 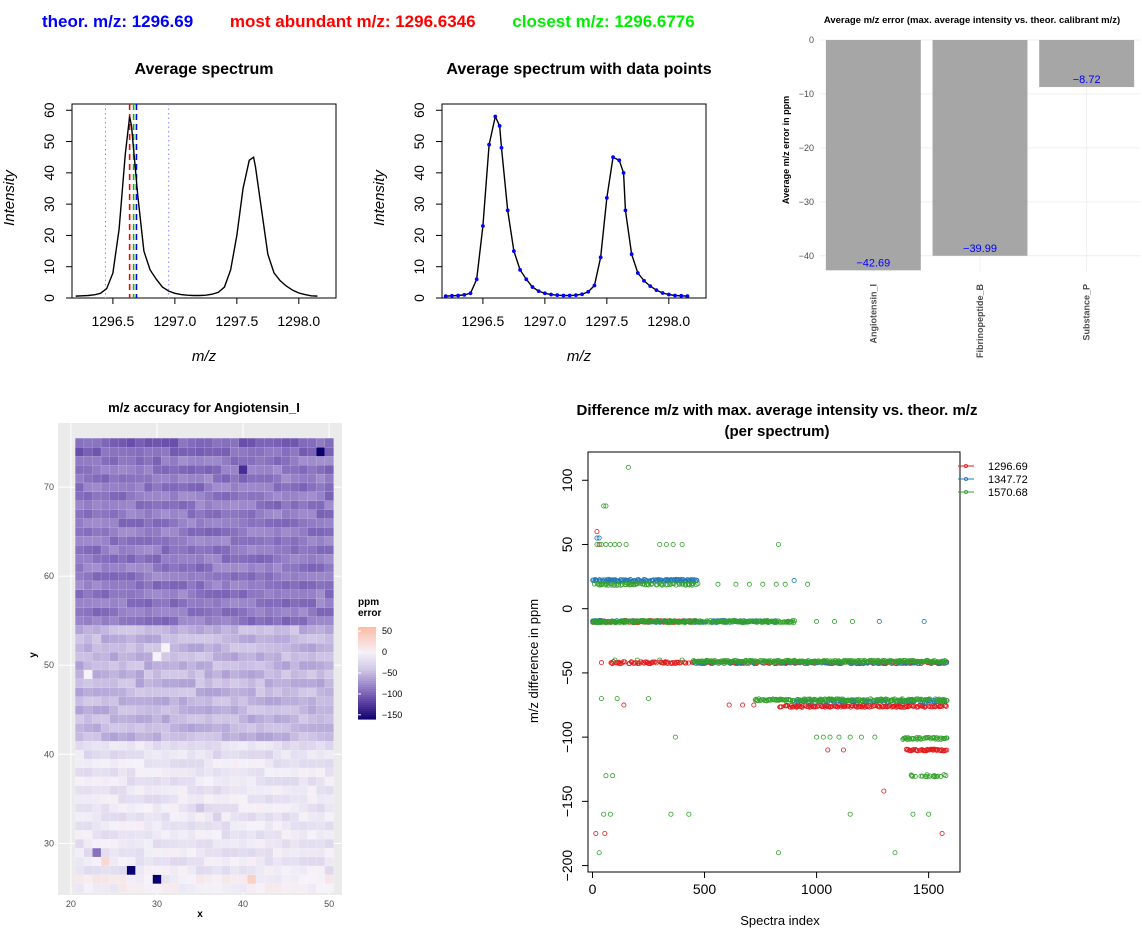 What do you see at coordinates (419, 204) in the screenshot?
I see `y-tick-label: 30` at bounding box center [419, 204].